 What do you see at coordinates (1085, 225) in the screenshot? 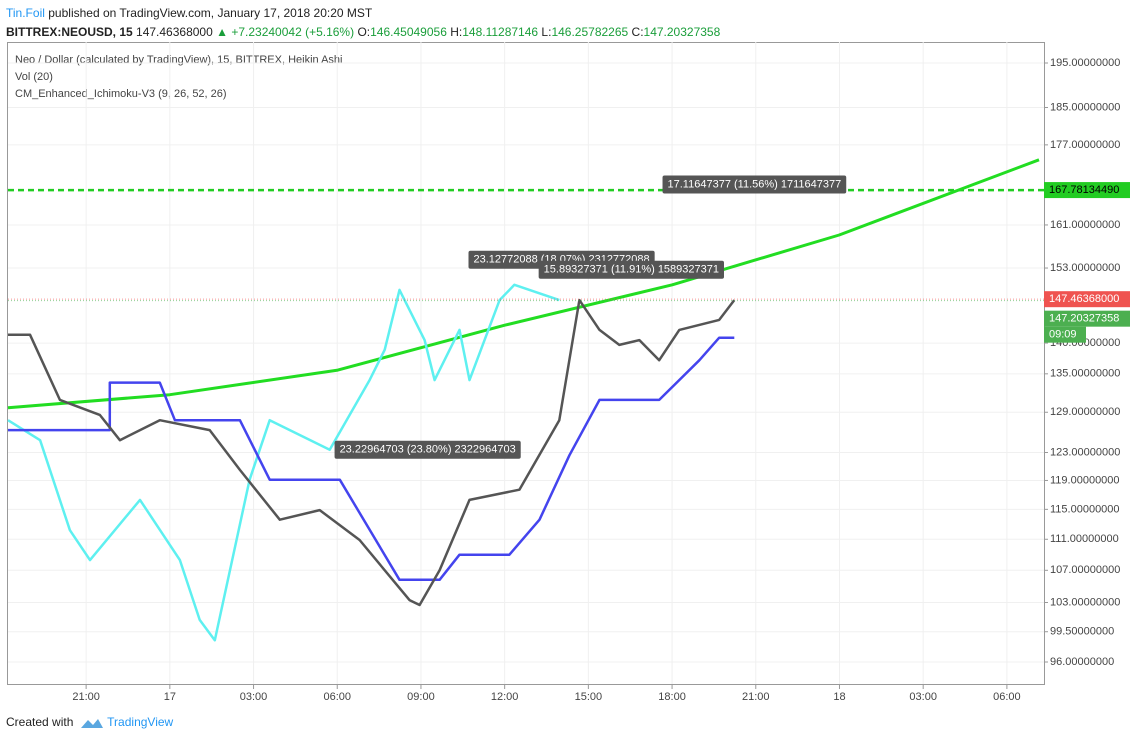
I see `y-tick-label: 161.00000000` at bounding box center [1085, 225].